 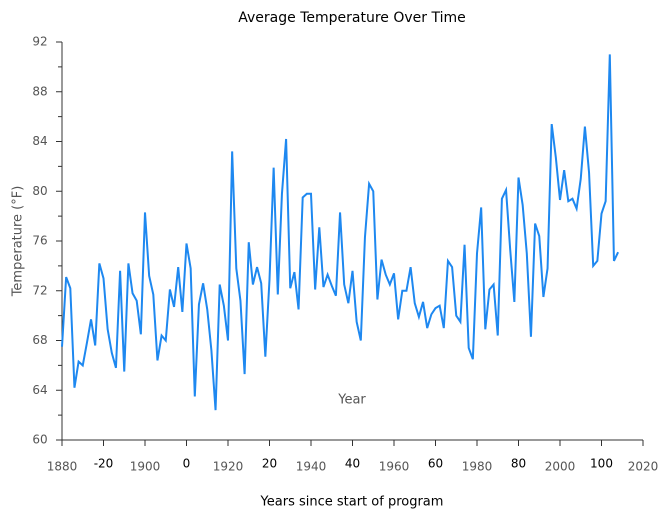 I want to click on x-tick-label: 2020, so click(x=643, y=467).